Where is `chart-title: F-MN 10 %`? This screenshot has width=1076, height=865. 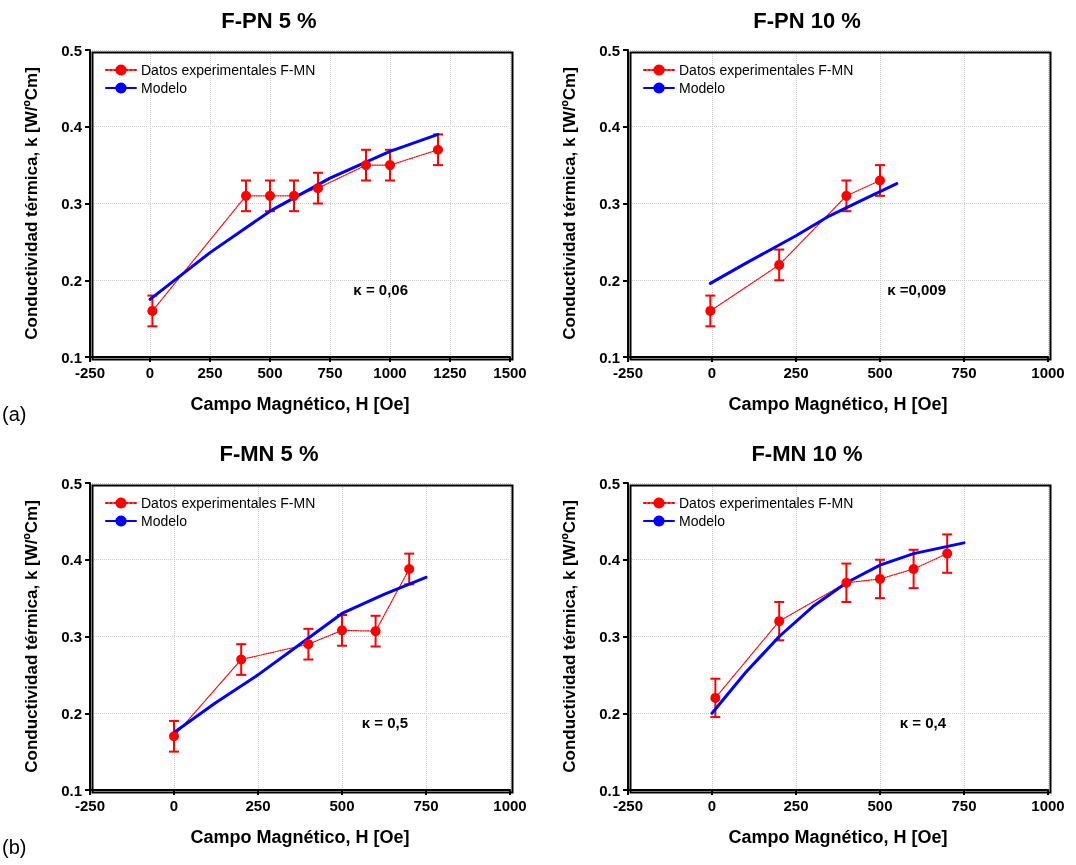 chart-title: F-MN 10 % is located at coordinates (807, 452).